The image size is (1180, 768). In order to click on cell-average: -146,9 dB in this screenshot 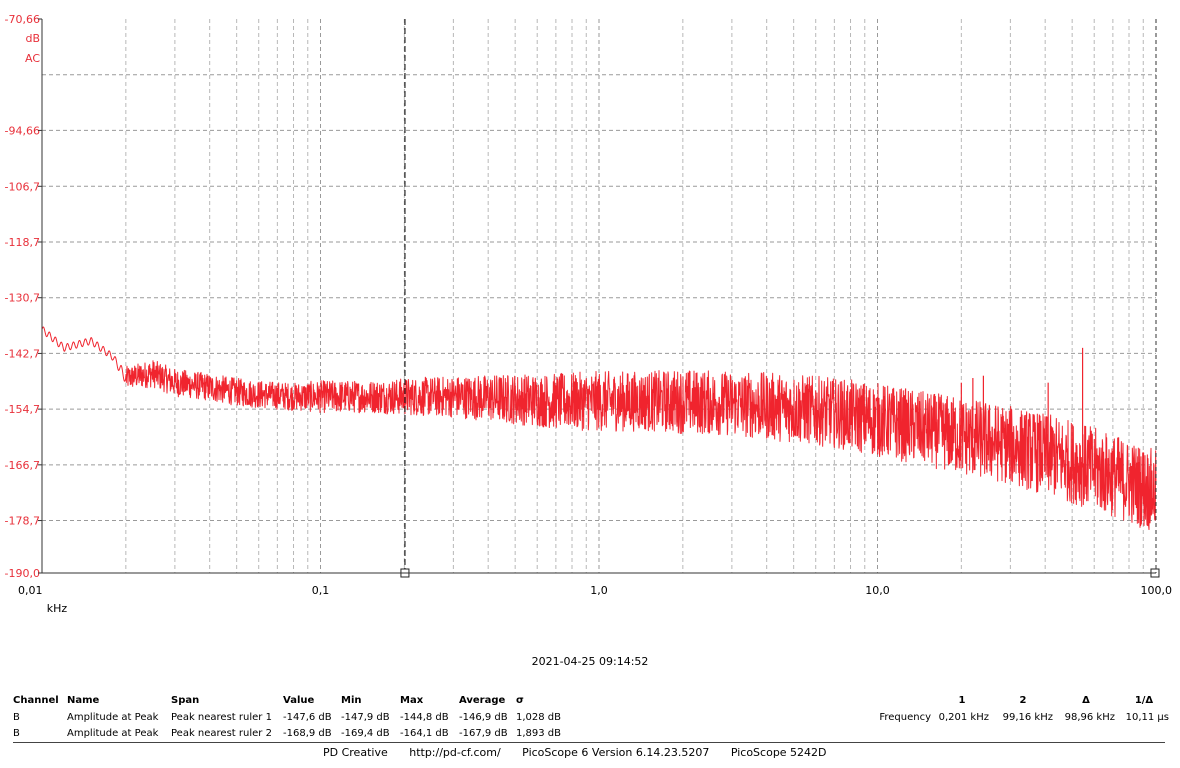, I will do `click(483, 717)`.